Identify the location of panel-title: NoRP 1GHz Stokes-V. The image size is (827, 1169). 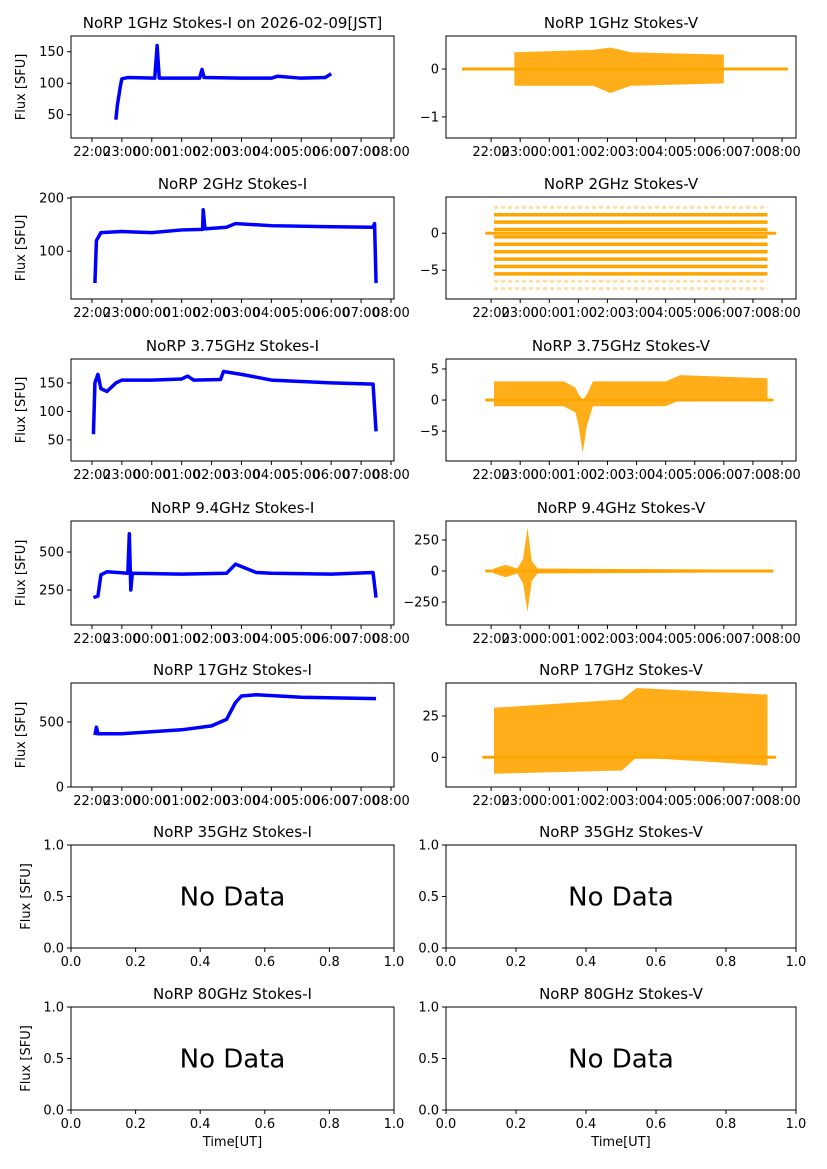
(621, 23).